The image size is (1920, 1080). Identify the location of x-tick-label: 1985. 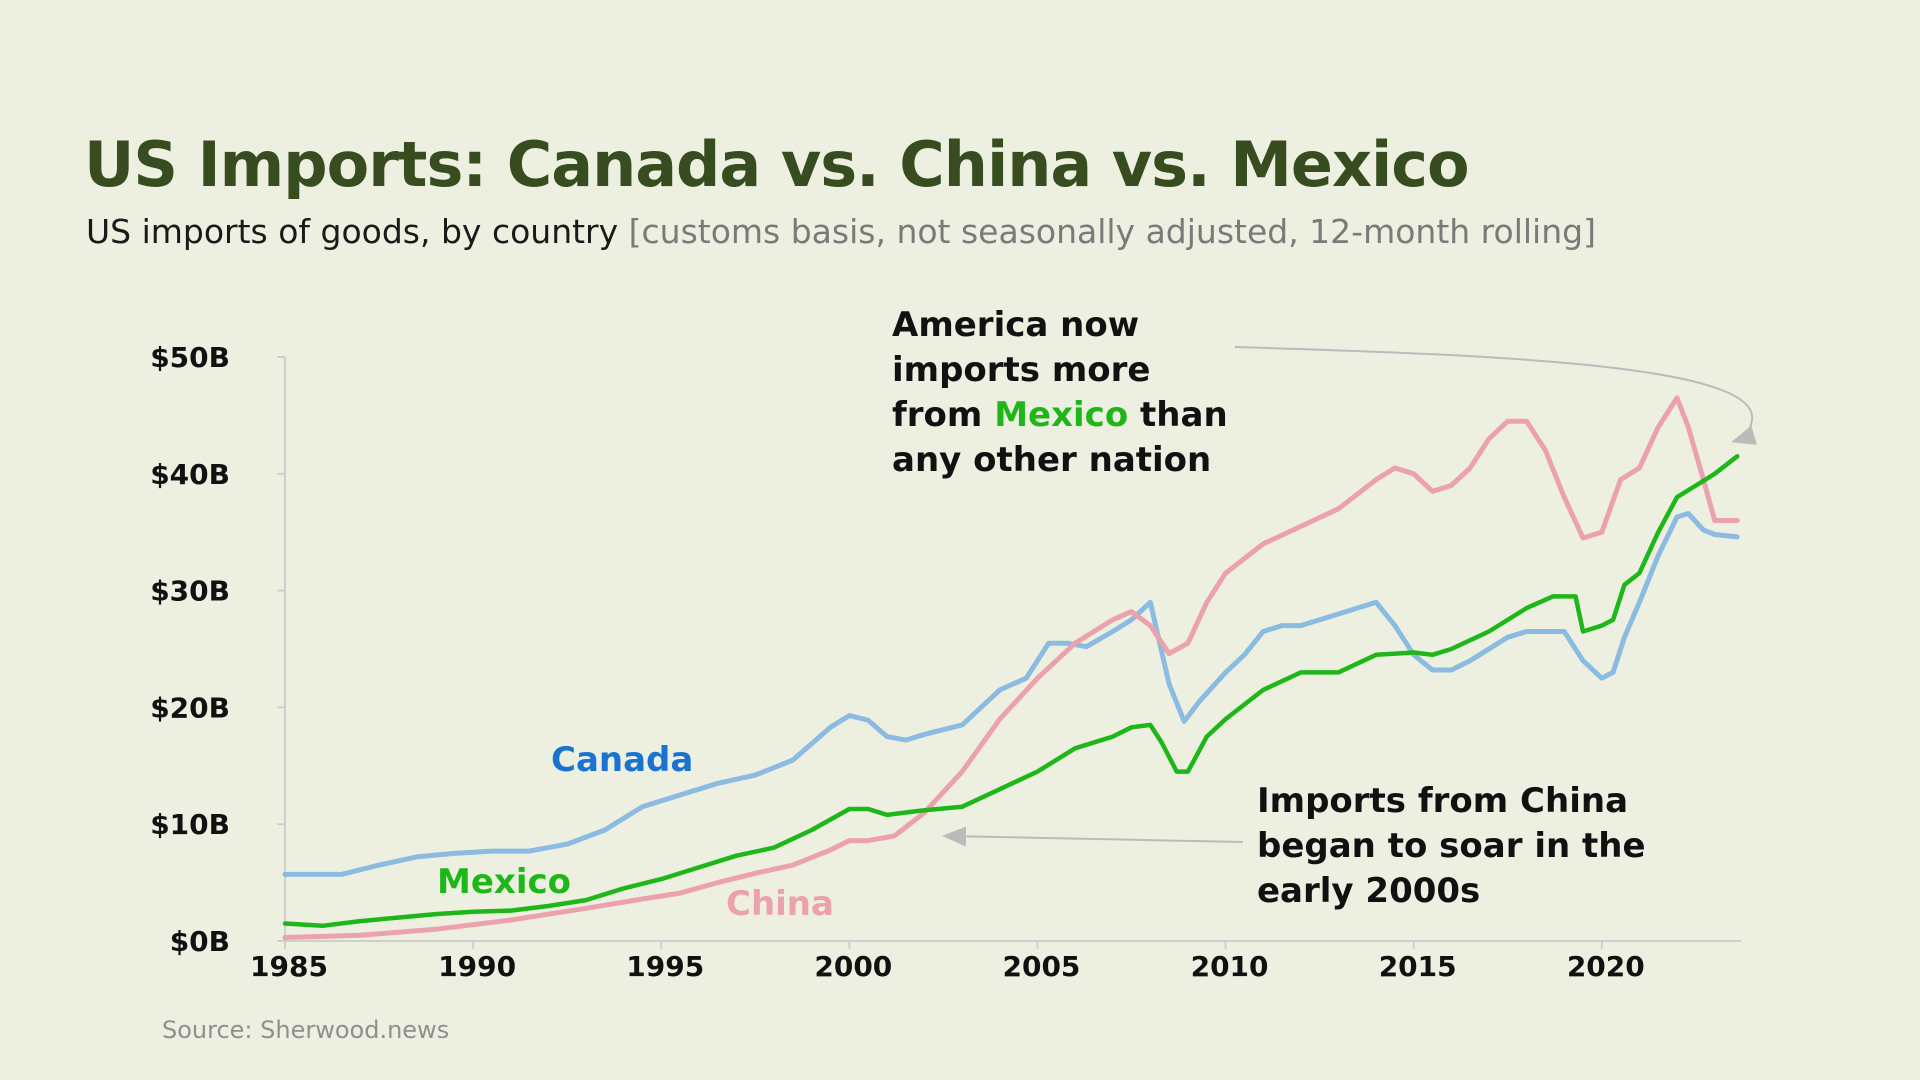
(289, 966).